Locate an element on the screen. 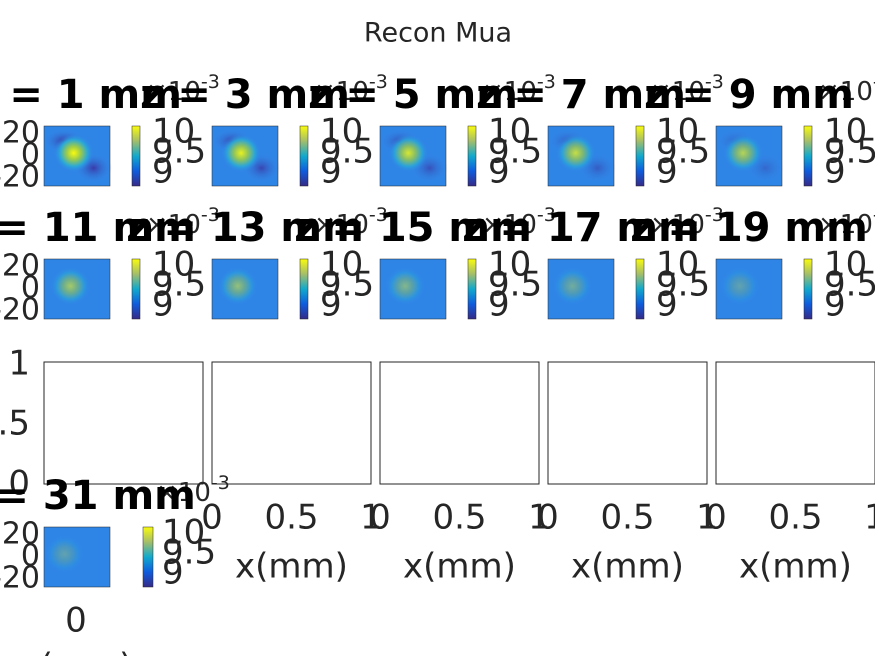 The width and height of the screenshot is (875, 656). panel-title: z = 3 mm is located at coordinates (245, 95).